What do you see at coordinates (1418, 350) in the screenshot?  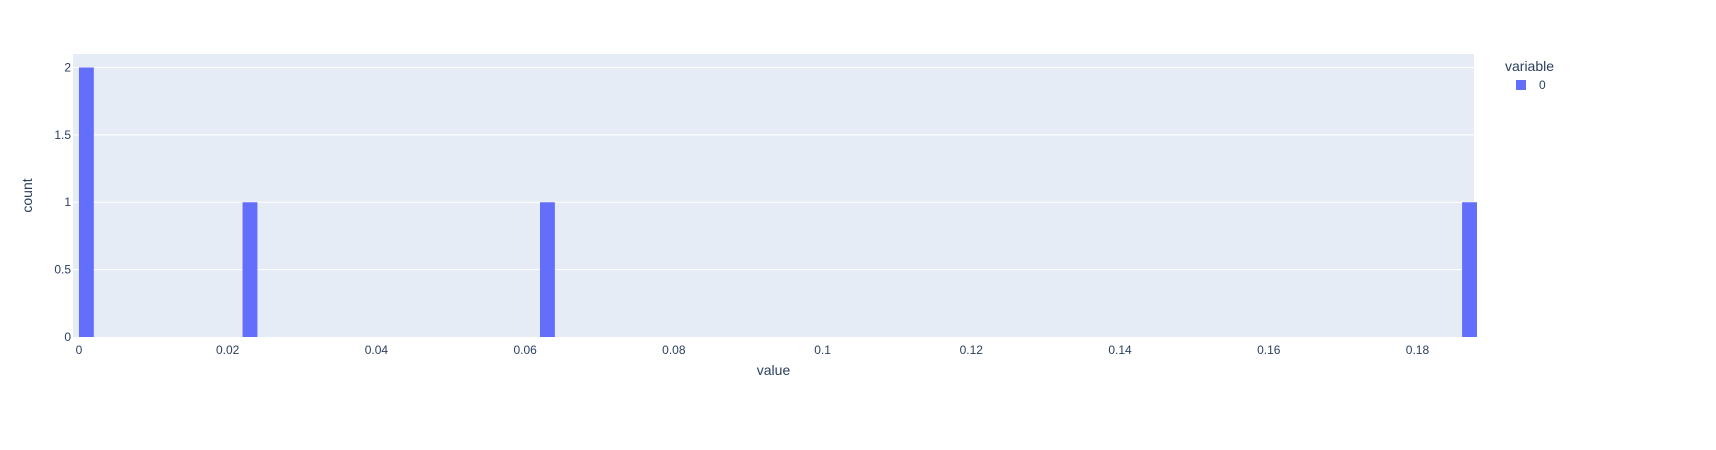 I see `x-tick-label: 0.18` at bounding box center [1418, 350].